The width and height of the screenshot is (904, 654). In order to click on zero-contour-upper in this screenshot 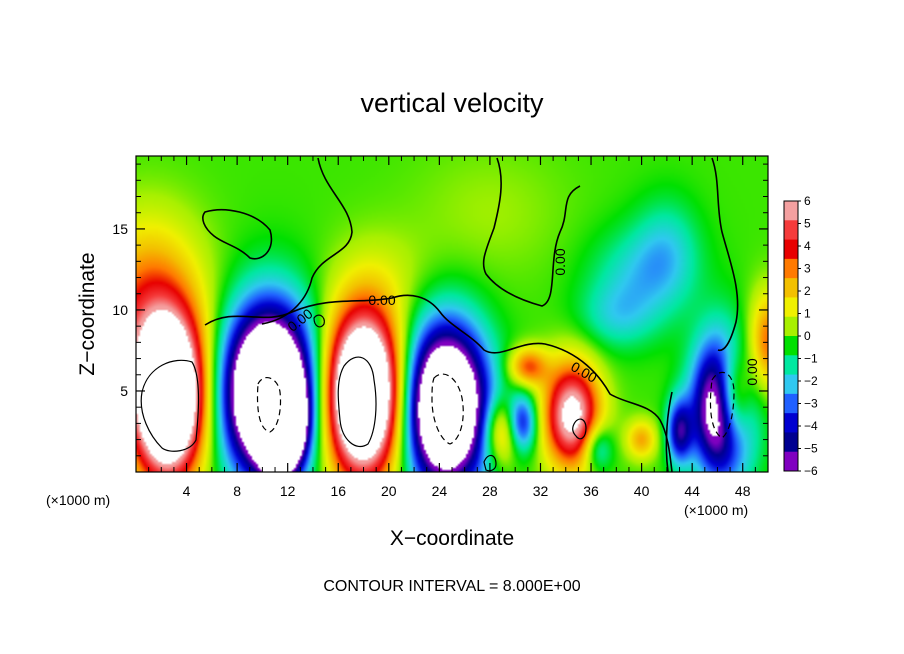, I will do `click(307, 241)`.